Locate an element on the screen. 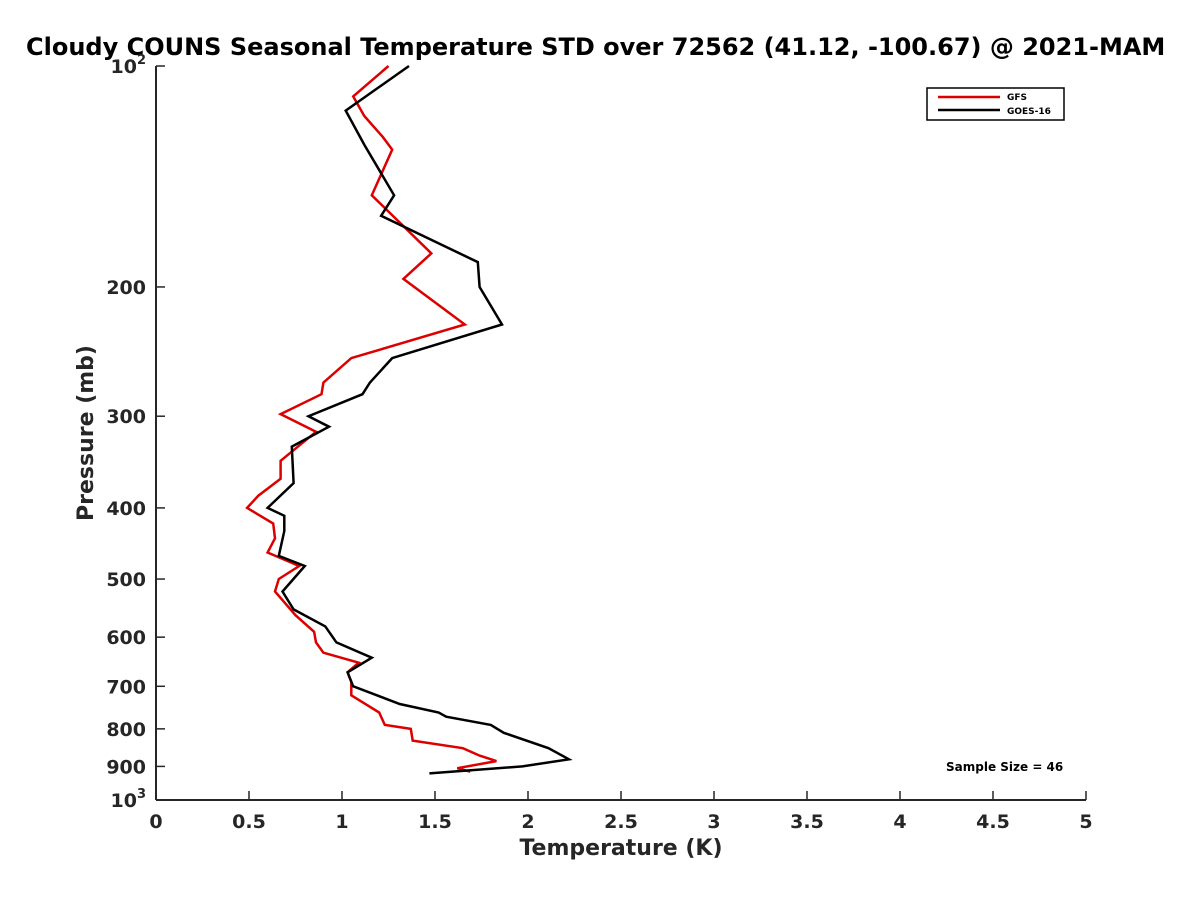 The width and height of the screenshot is (1200, 900). x-tick-label: 3 is located at coordinates (713, 822).